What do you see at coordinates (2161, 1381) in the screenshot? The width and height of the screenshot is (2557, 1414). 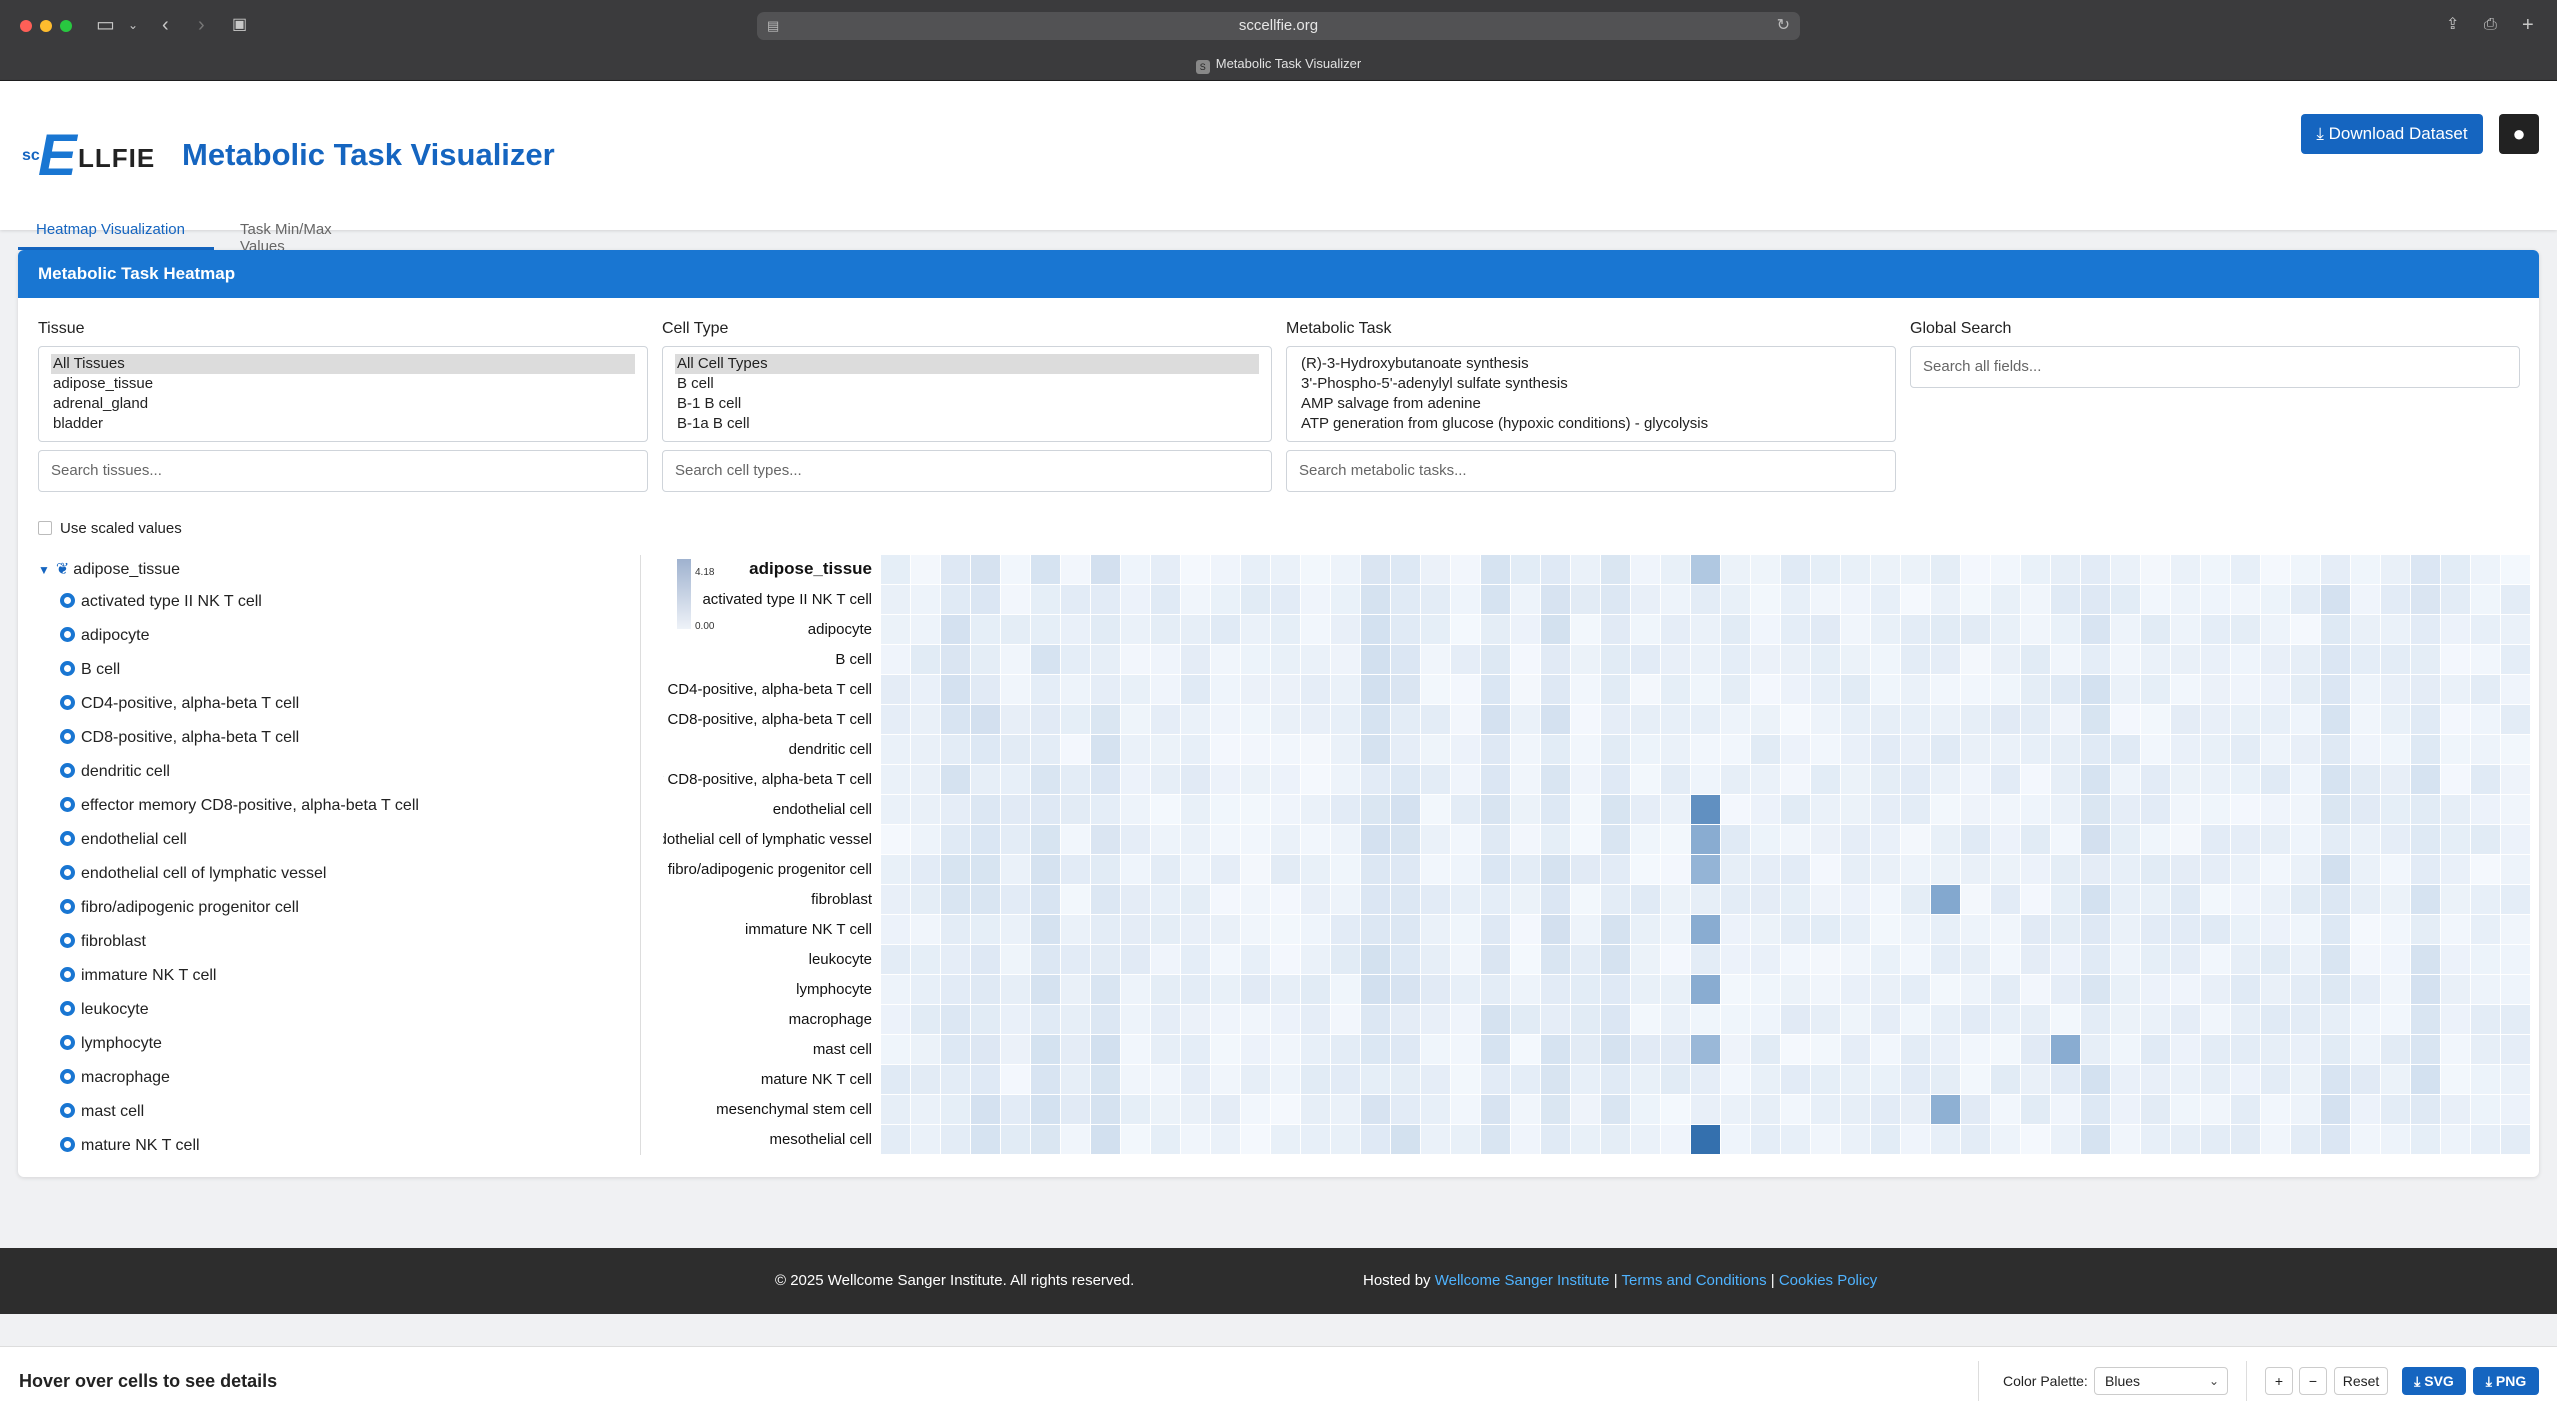 I see `color-palette-select: Blues ⌄` at bounding box center [2161, 1381].